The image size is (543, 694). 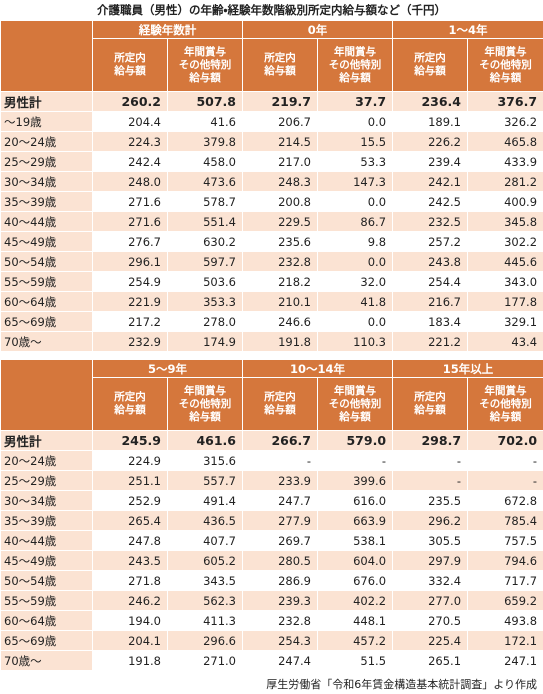 I want to click on cell-value: 672.8, so click(x=505, y=500).